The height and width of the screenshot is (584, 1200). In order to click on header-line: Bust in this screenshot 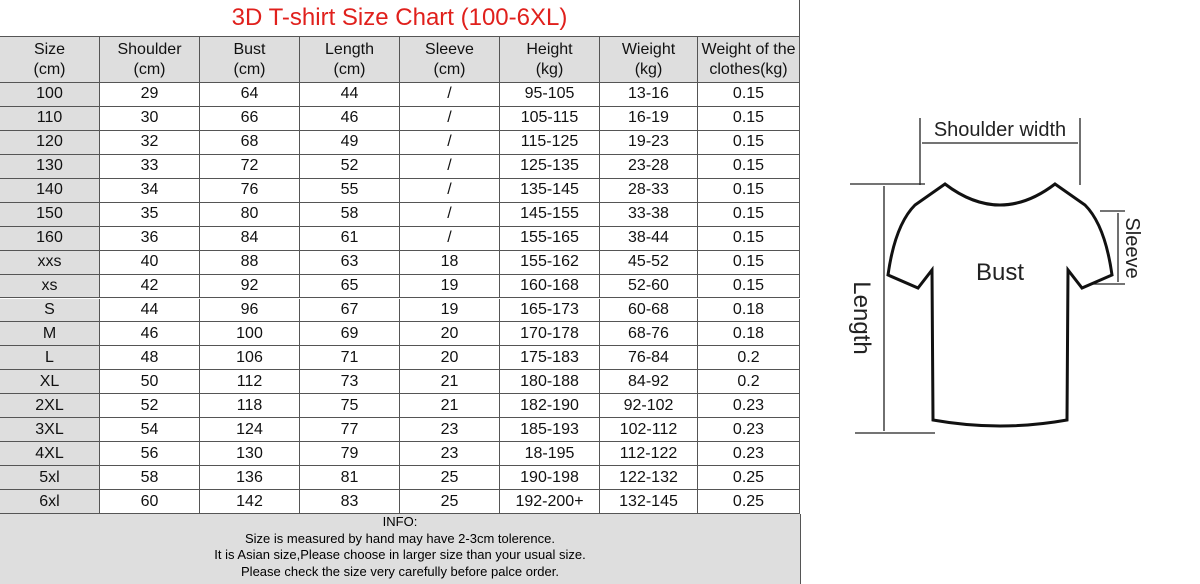, I will do `click(249, 49)`.